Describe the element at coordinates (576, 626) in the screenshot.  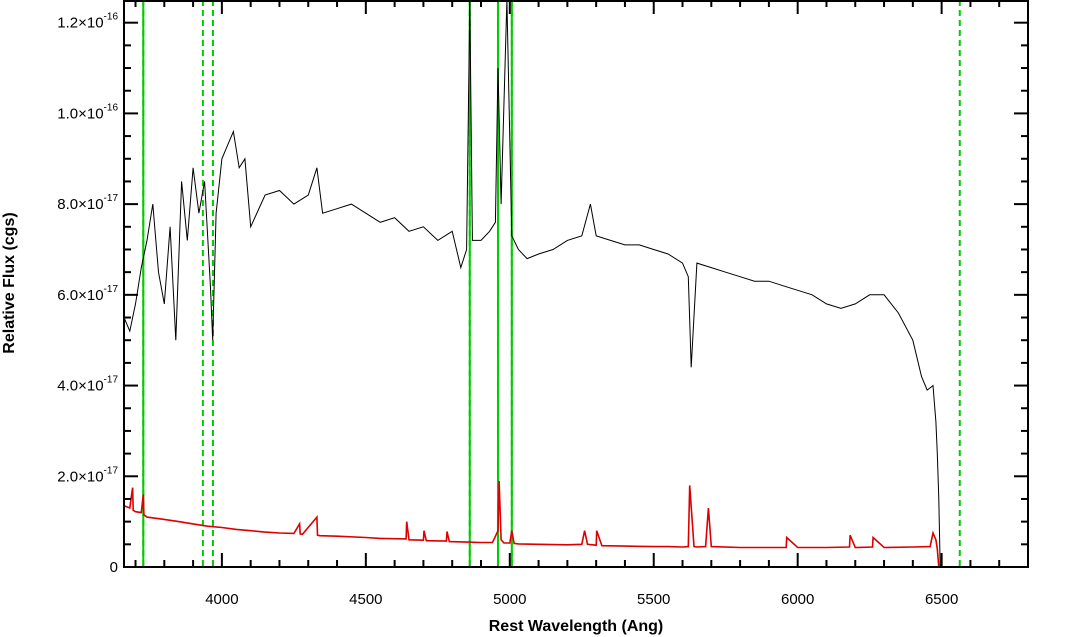
I see `x-axis-title: Rest Wavelength (Ang)` at that location.